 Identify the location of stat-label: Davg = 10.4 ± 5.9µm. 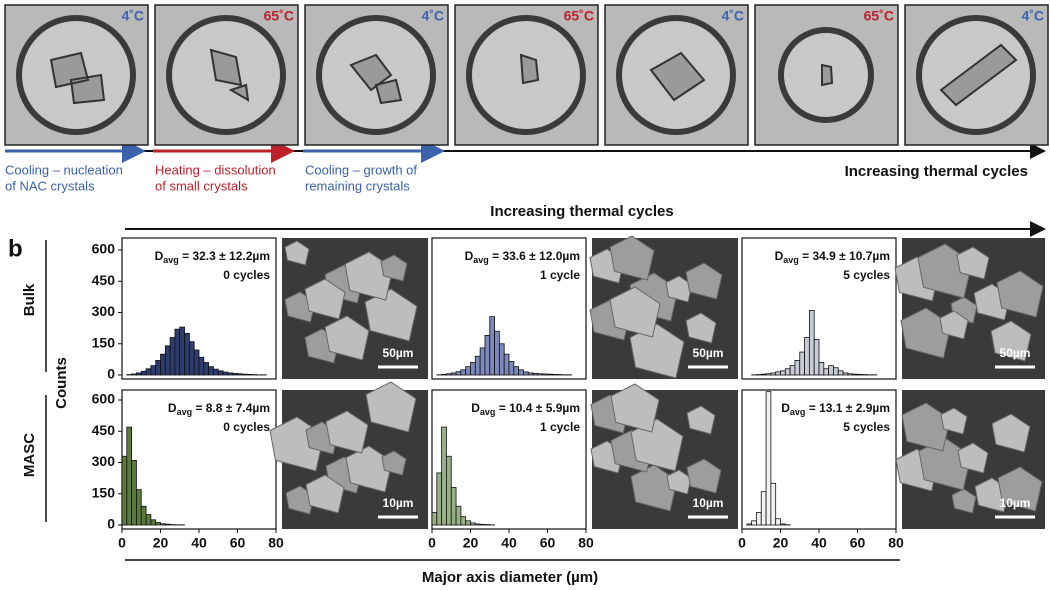
(525, 409).